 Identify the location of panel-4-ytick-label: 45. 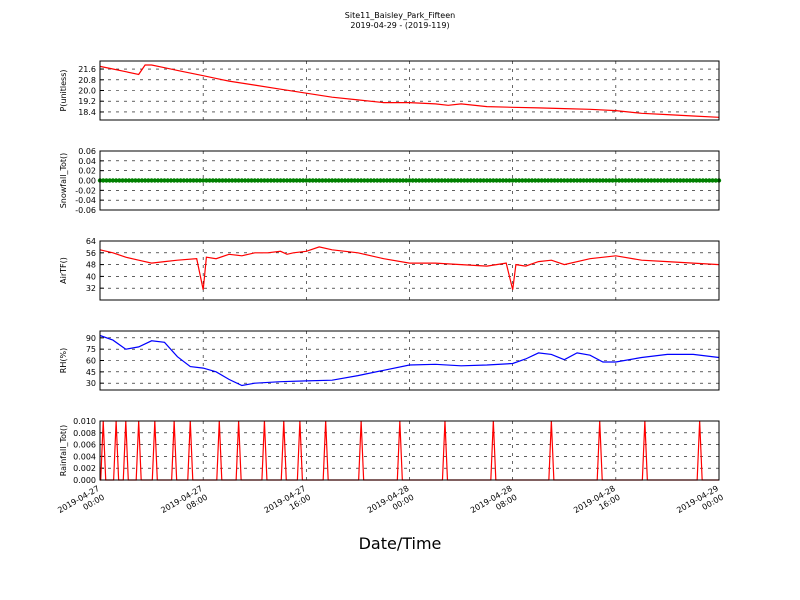
(91, 372).